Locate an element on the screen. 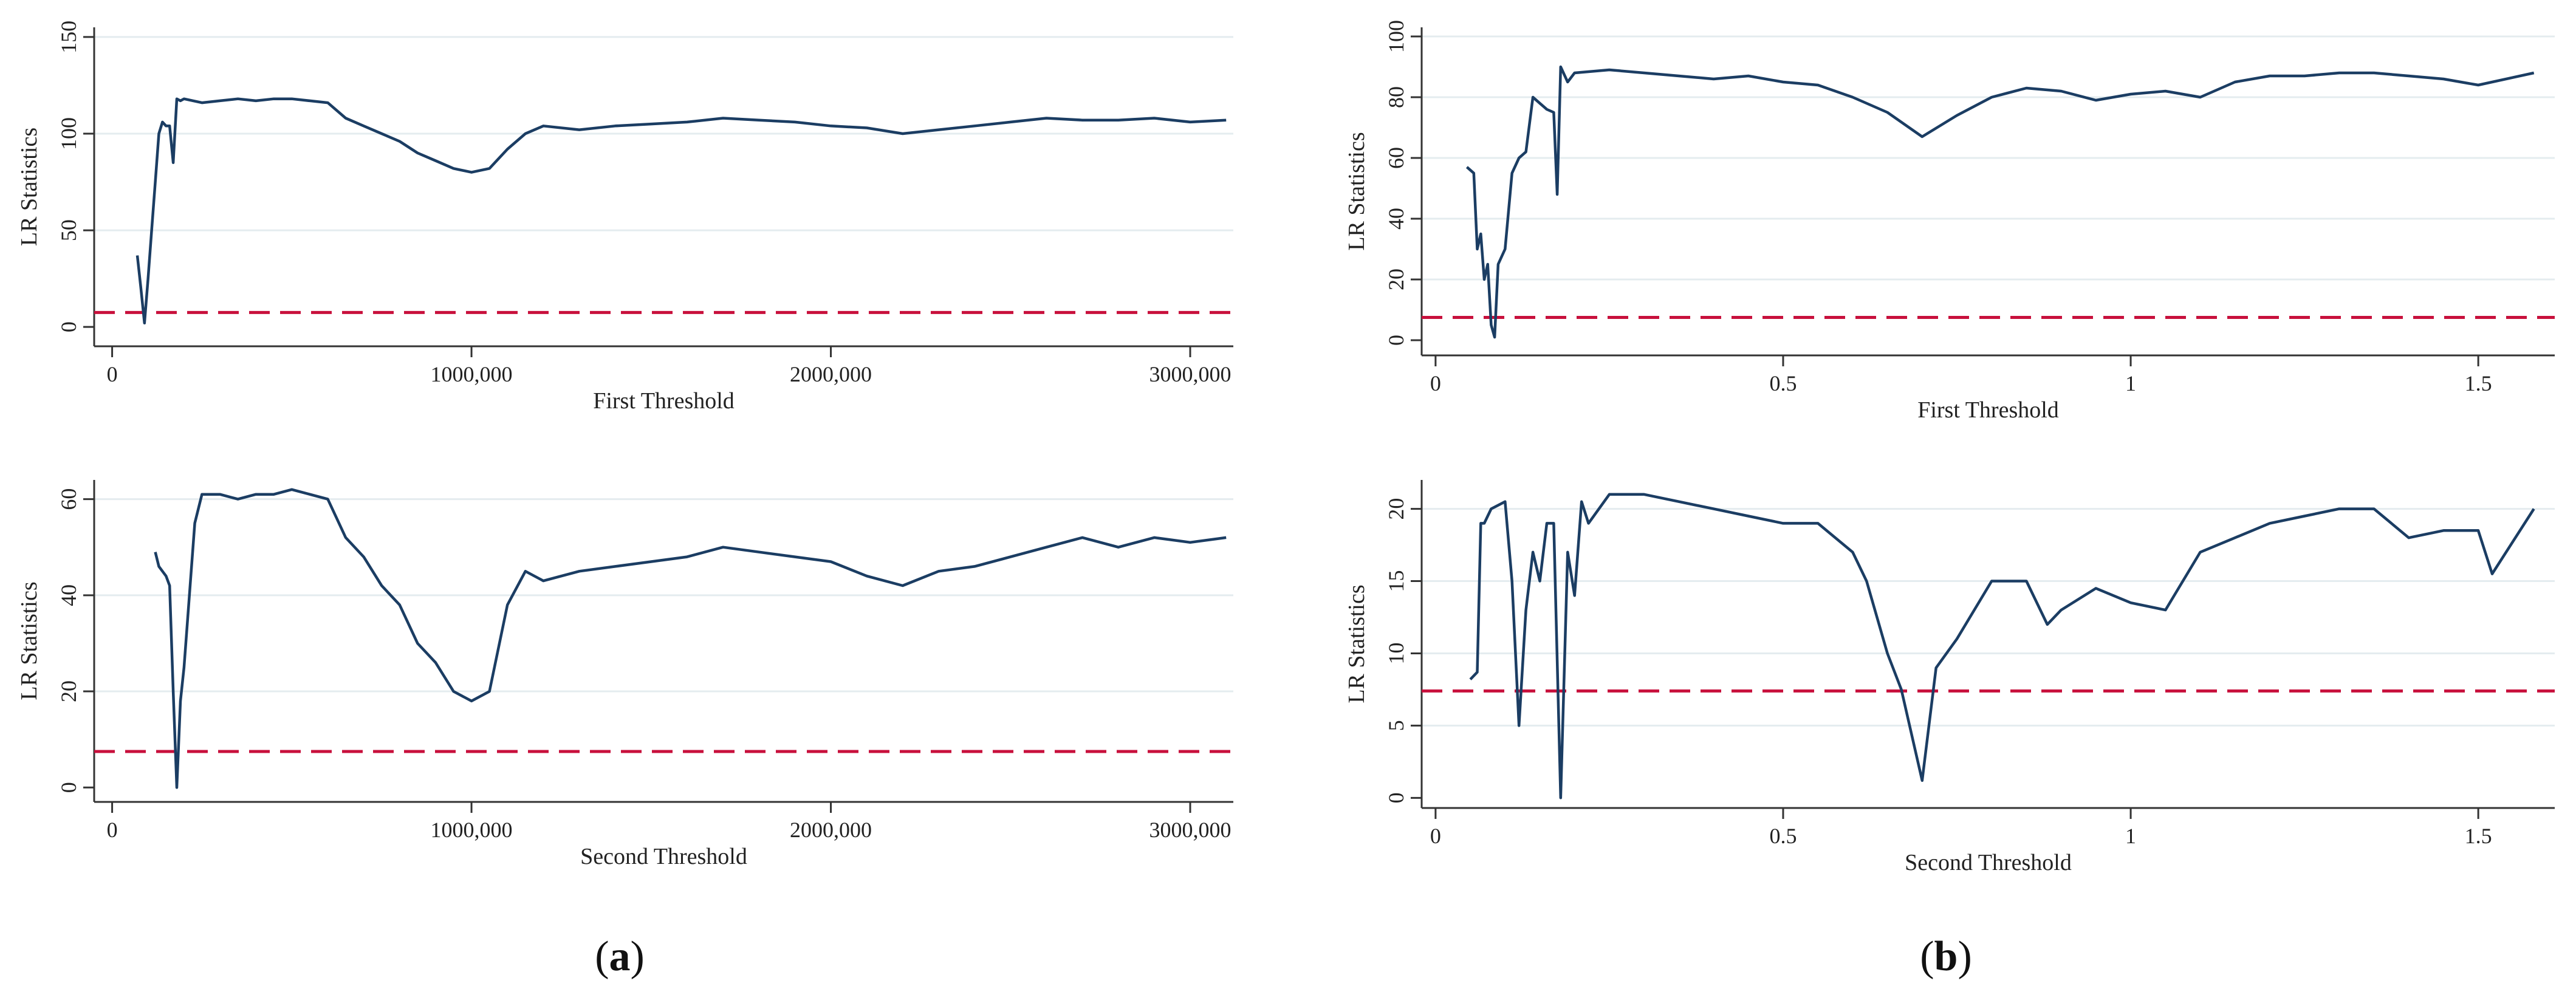 The width and height of the screenshot is (2576, 1003). panel-label-b-open: ( is located at coordinates (1927, 957).